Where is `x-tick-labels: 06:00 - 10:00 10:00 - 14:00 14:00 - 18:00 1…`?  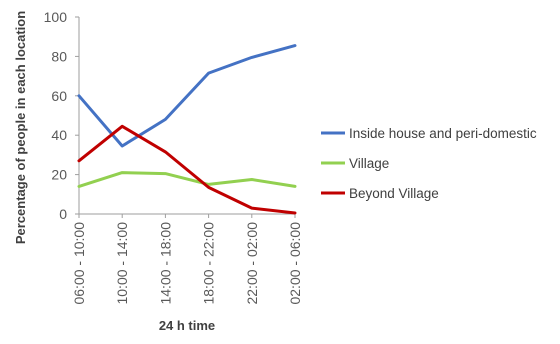 x-tick-labels: 06:00 - 10:00 10:00 - 14:00 14:00 - 18:00 1… is located at coordinates (187, 259).